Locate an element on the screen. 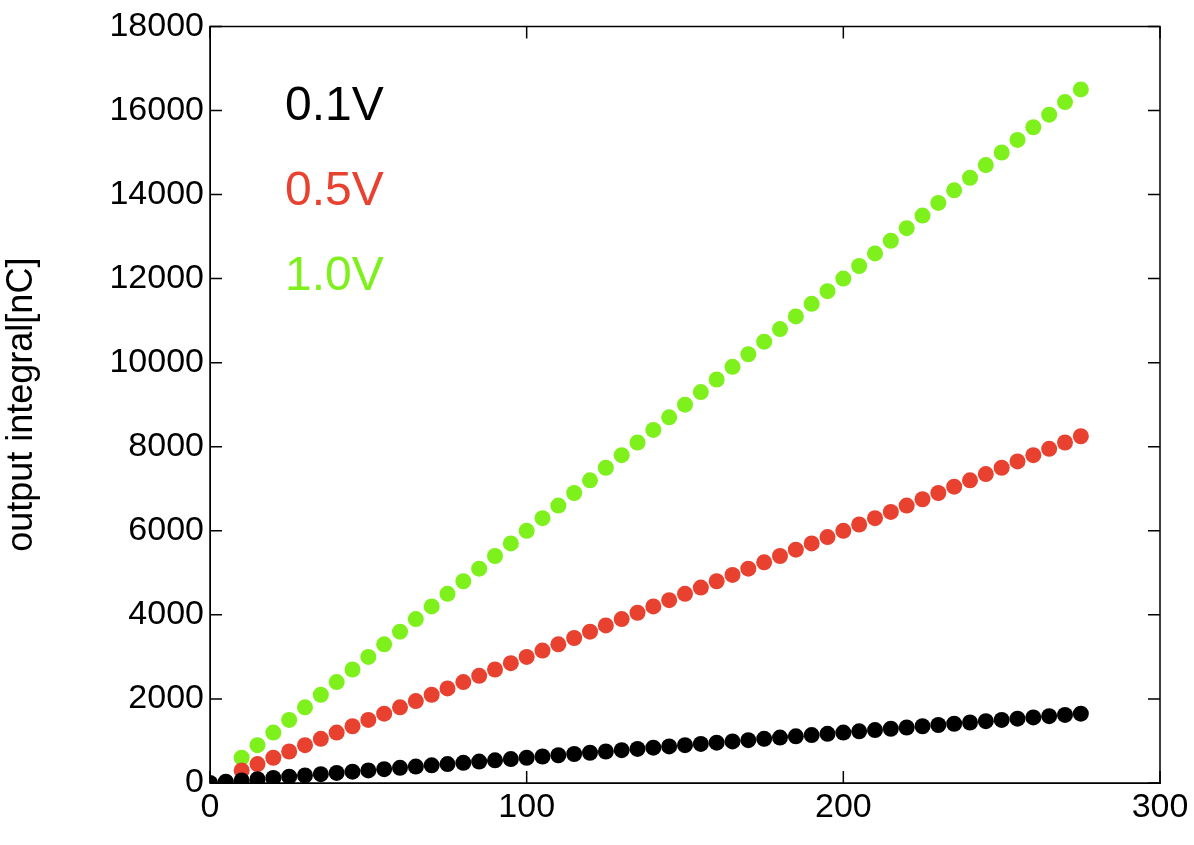  y-tick-label: 18000 is located at coordinates (156, 23).